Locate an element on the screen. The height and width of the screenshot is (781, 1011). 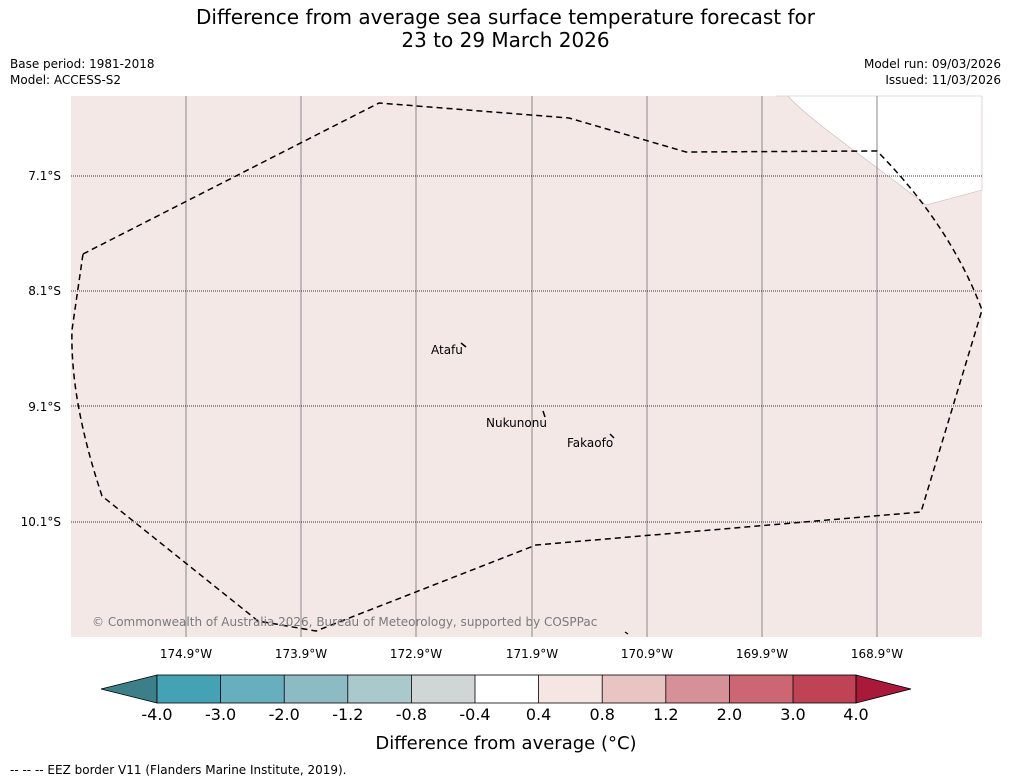
issued-date: Issued: 11/03/2026 is located at coordinates (943, 80).